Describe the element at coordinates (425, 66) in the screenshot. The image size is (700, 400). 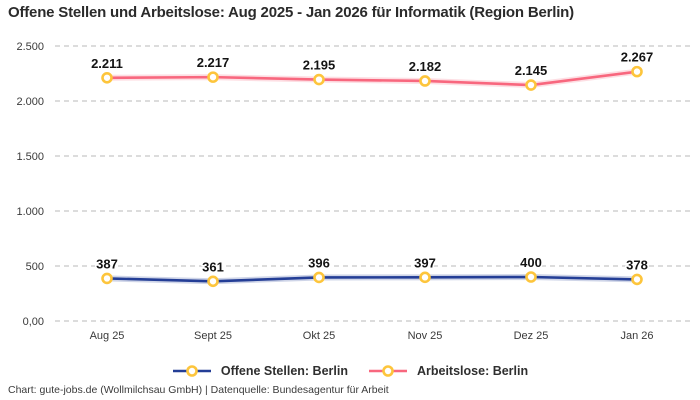
I see `svg-text: 2.182` at that location.